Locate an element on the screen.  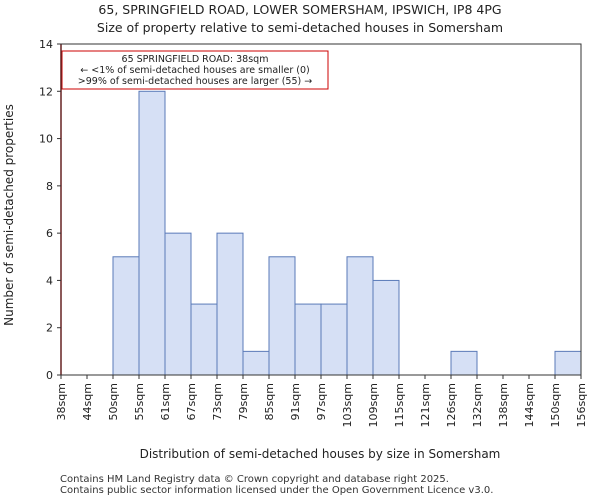
x-tick-label: 50sqm is located at coordinates (113, 401).